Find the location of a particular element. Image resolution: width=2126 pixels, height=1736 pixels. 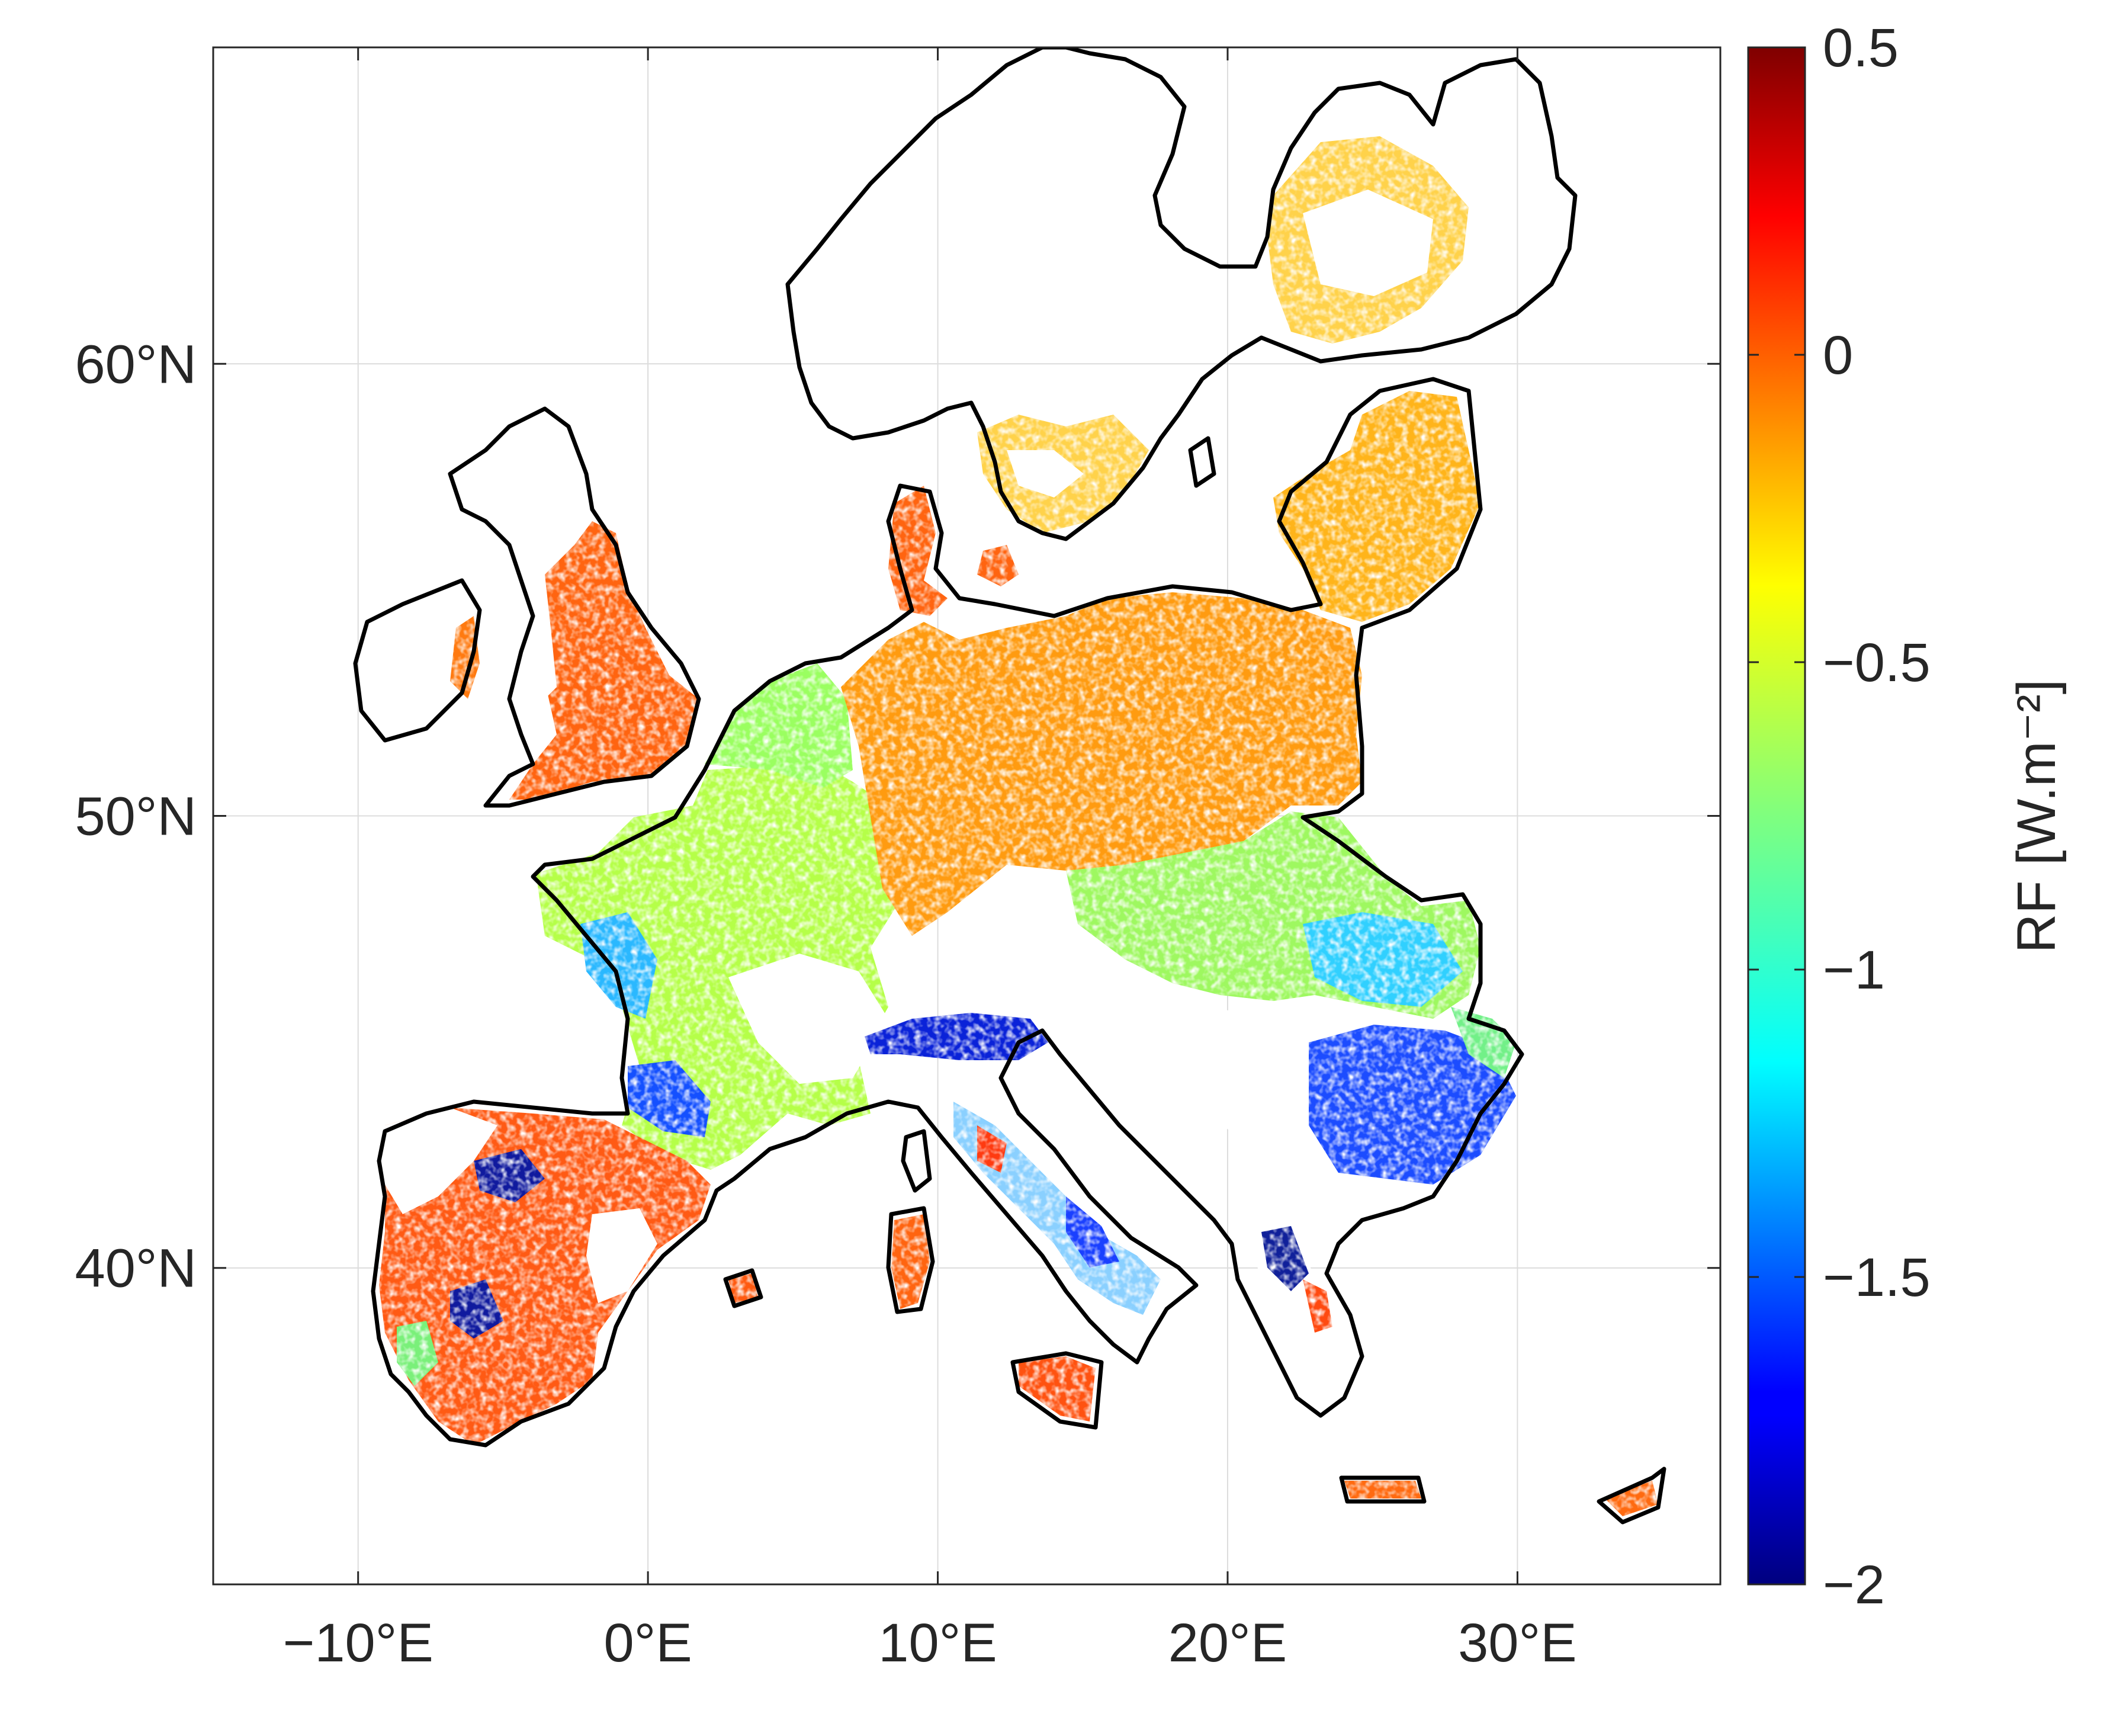

colorbar-tick-label: −1.5 is located at coordinates (1877, 1277).